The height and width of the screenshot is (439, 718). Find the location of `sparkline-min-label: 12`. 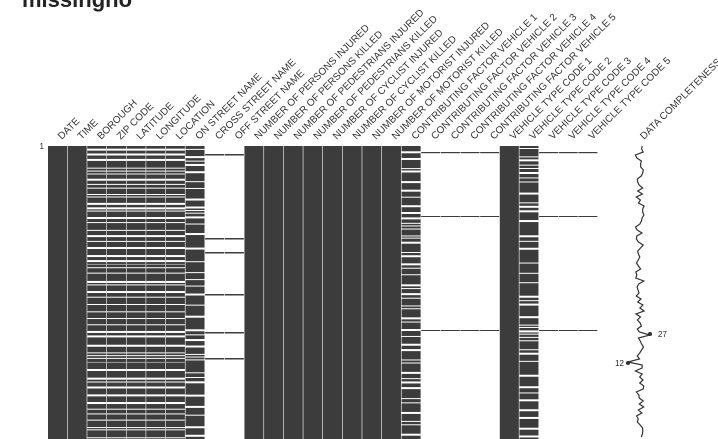

sparkline-min-label: 12 is located at coordinates (619, 363).